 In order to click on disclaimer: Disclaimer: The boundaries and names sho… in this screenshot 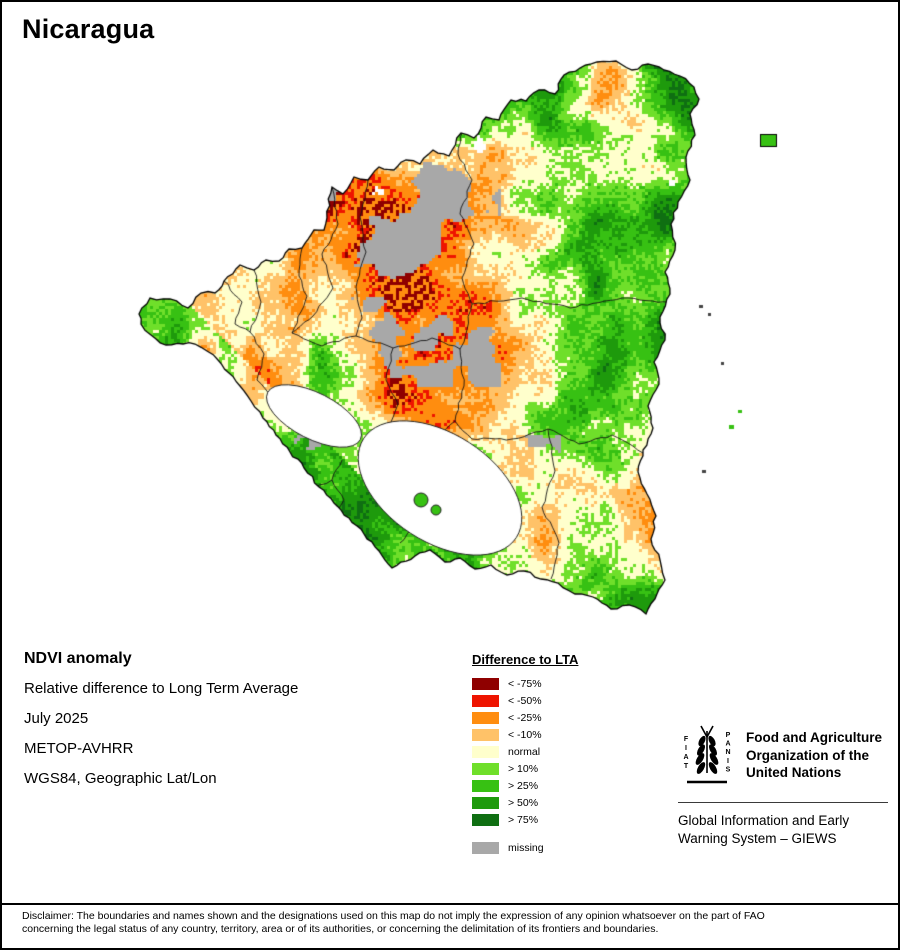, I will do `click(450, 919)`.